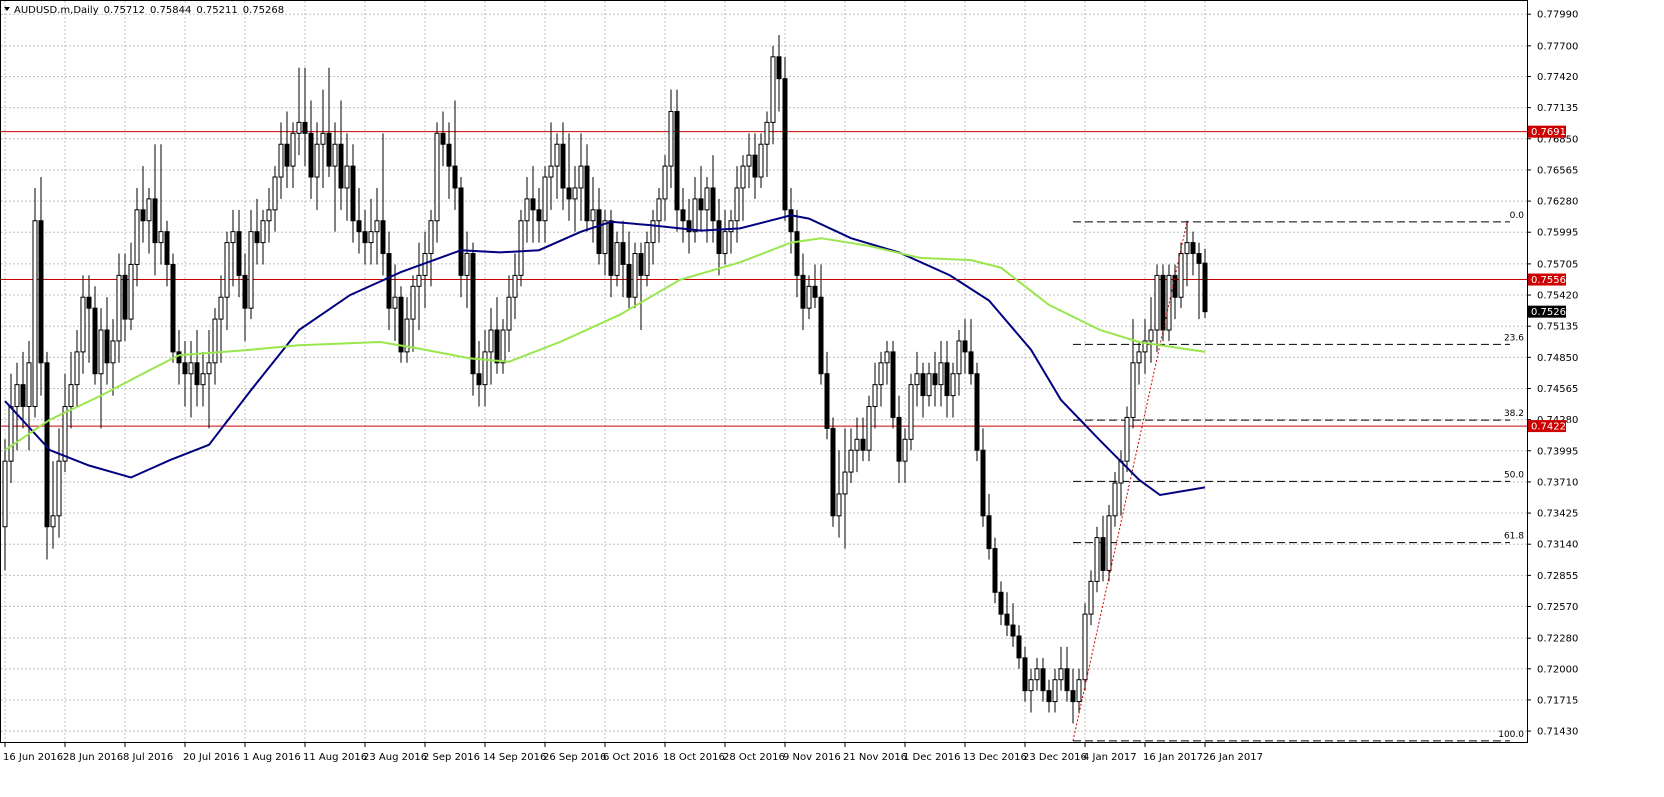  What do you see at coordinates (7, 9) in the screenshot?
I see `menu-arrow` at bounding box center [7, 9].